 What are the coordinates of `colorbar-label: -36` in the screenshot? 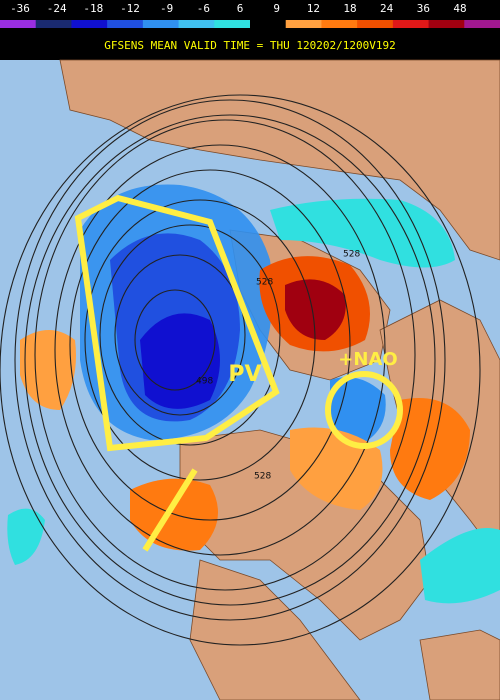 It's located at (20, 8).